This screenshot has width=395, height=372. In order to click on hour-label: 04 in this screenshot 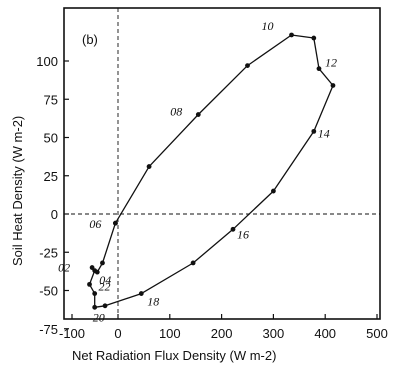, I will do `click(105, 280)`.